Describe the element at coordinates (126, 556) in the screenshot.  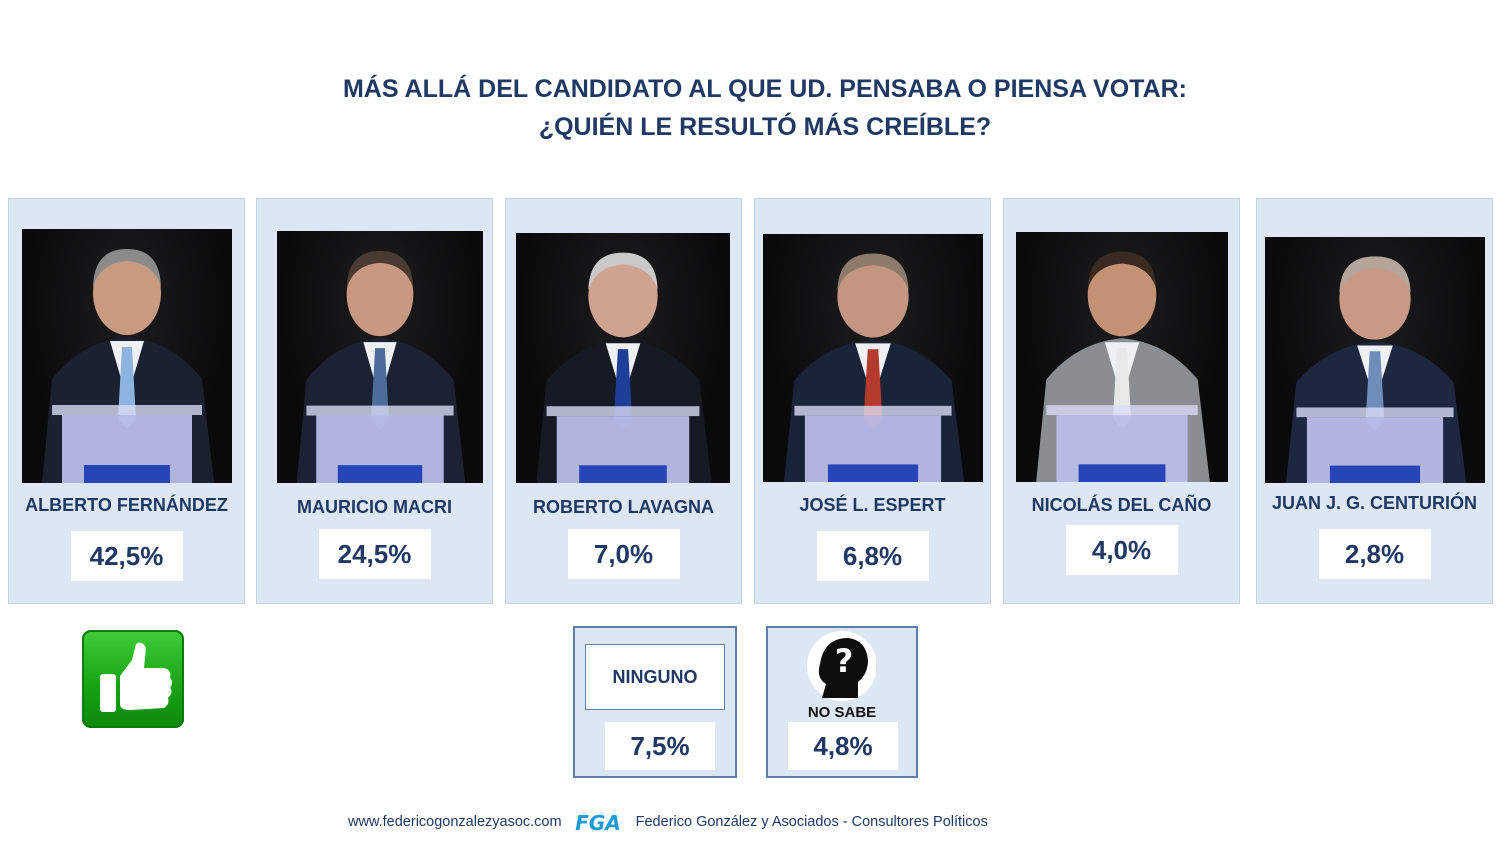
I see `candidate-percentage: 42,5%` at that location.